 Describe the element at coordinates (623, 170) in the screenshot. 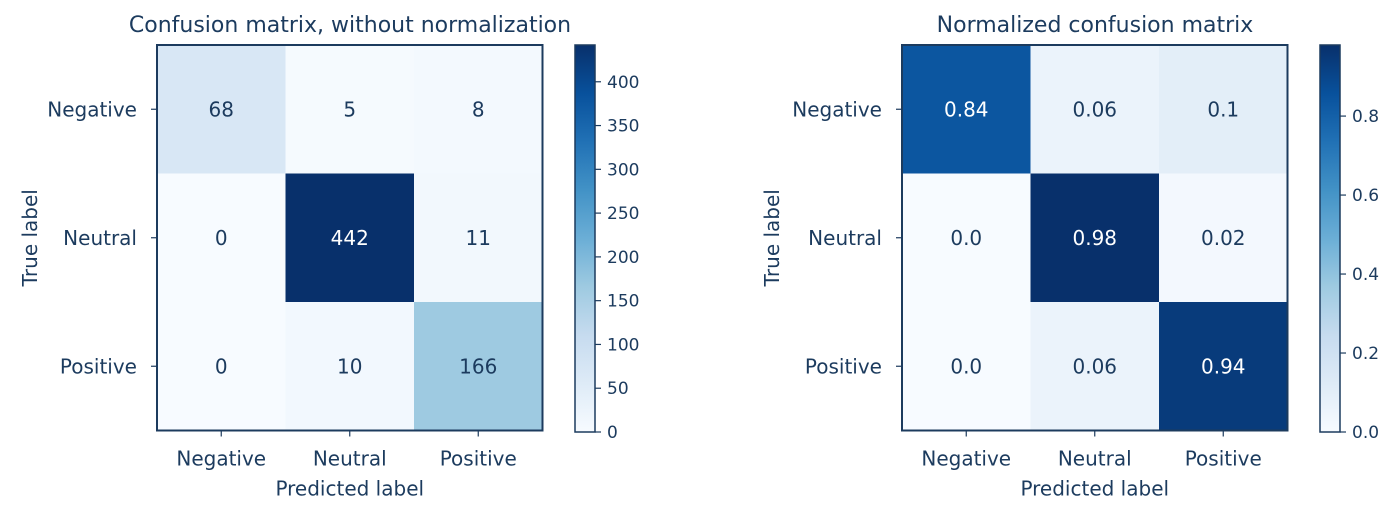

I see `colorbar-tick-label: 300` at that location.